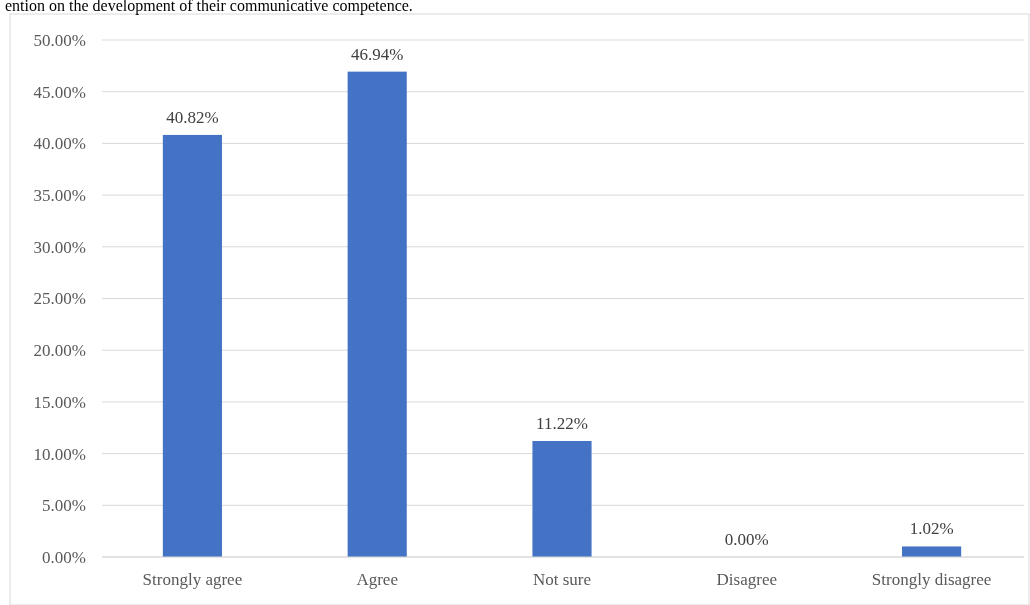 This screenshot has height=605, width=1030. Describe the element at coordinates (192, 579) in the screenshot. I see `x-tick-label: Strongly agree` at that location.